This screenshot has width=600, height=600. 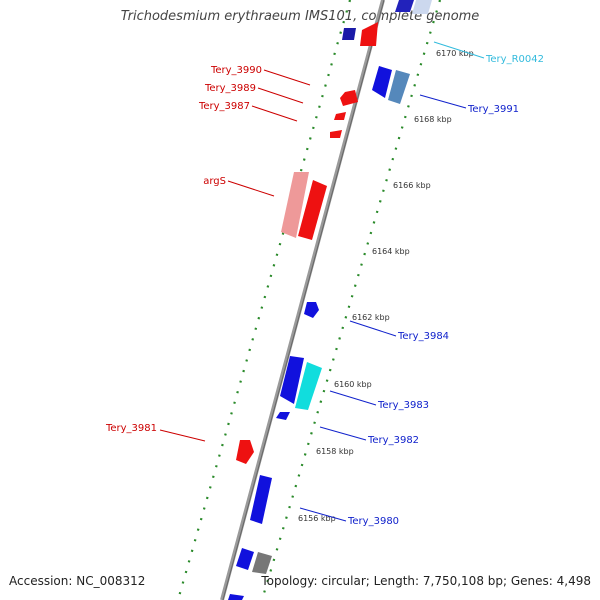 What do you see at coordinates (308, 386) in the screenshot?
I see `gene-block-tery-3983b` at bounding box center [308, 386].